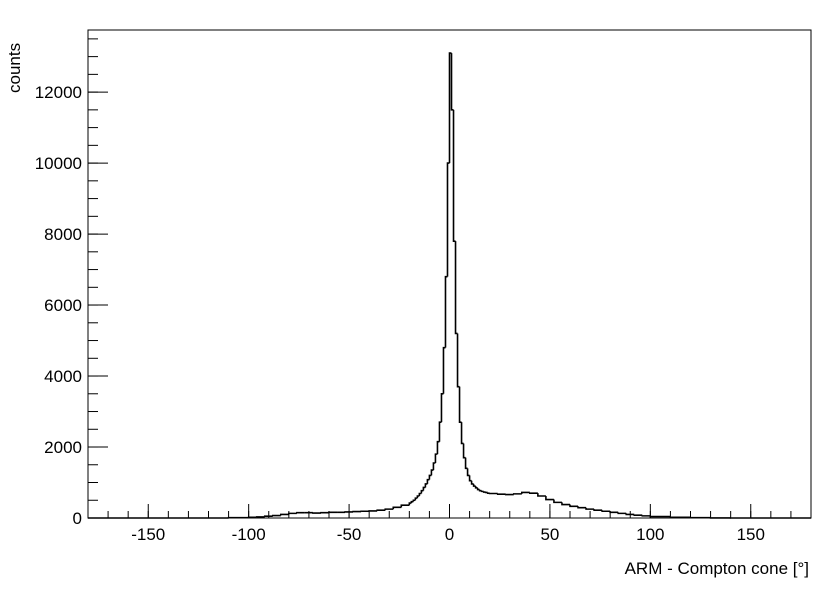  I want to click on x-tick-label: -150, so click(148, 534).